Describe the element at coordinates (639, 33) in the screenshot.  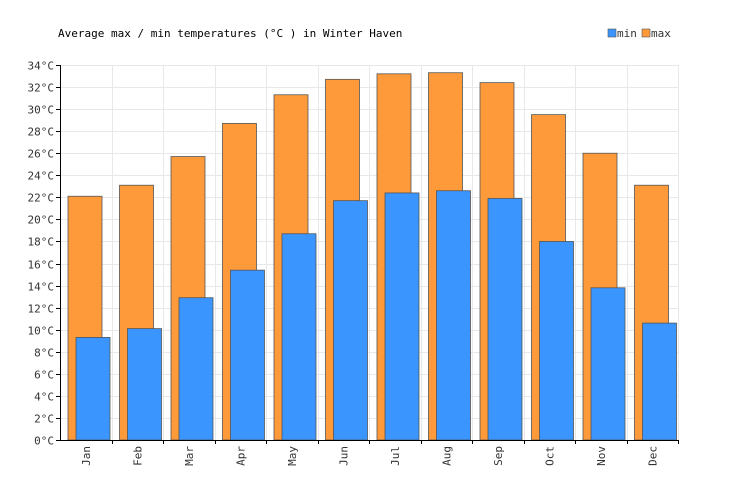
I see `legend: min max` at that location.